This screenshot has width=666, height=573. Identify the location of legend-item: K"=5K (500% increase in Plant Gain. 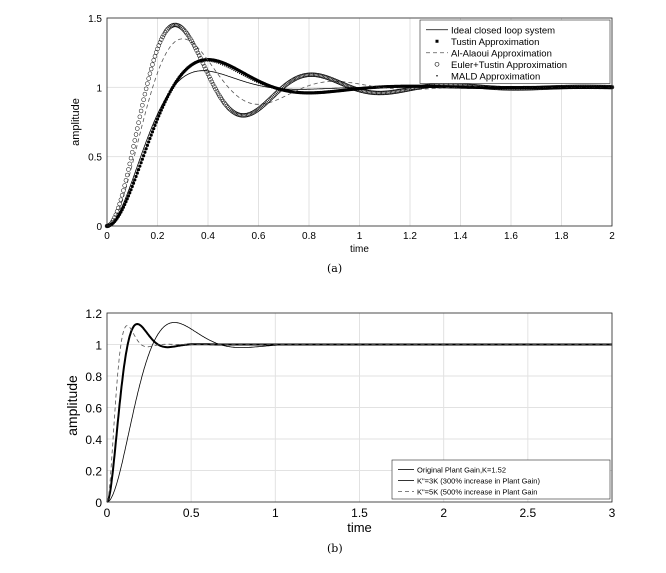
(467, 491).